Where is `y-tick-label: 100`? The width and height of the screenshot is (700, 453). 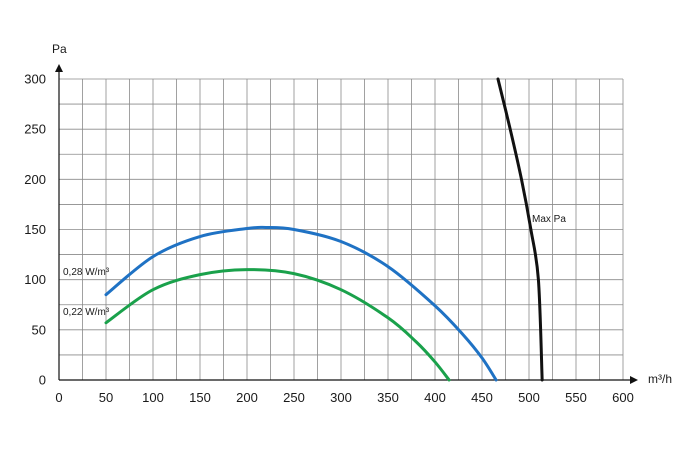 y-tick-label: 100 is located at coordinates (35, 279).